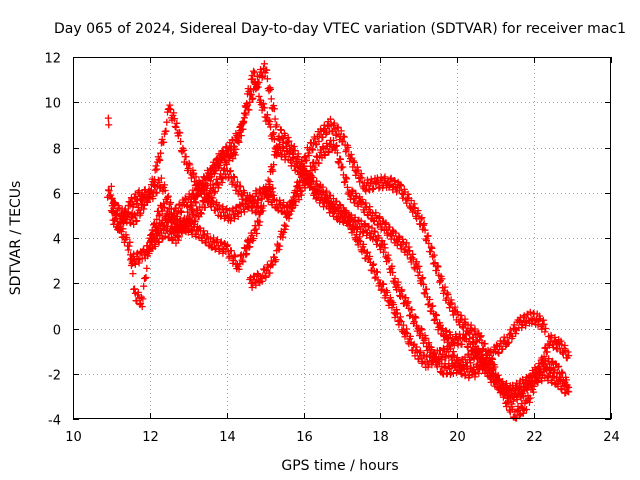 The height and width of the screenshot is (480, 640). I want to click on x-tick-label: 22, so click(534, 437).